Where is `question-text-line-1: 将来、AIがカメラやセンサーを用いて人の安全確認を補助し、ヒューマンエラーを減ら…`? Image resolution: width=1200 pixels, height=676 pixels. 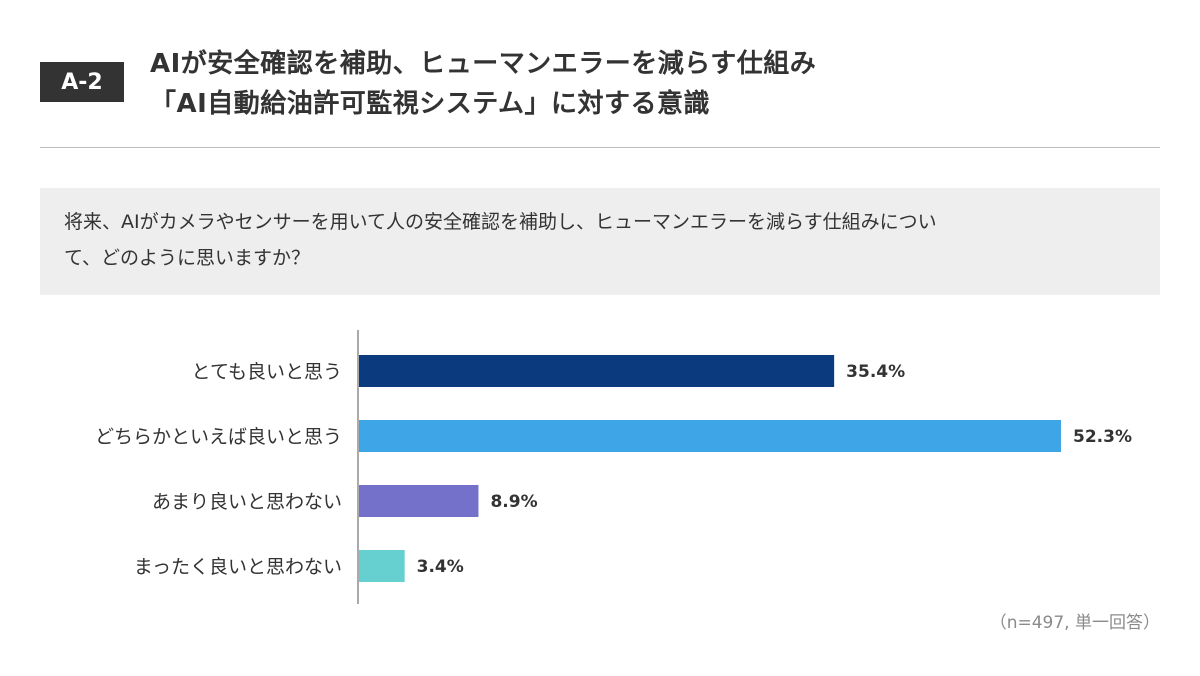 question-text-line-1: 将来、AIがカメラやセンサーを用いて人の安全確認を補助し、ヒューマンエラーを減ら… is located at coordinates (500, 222).